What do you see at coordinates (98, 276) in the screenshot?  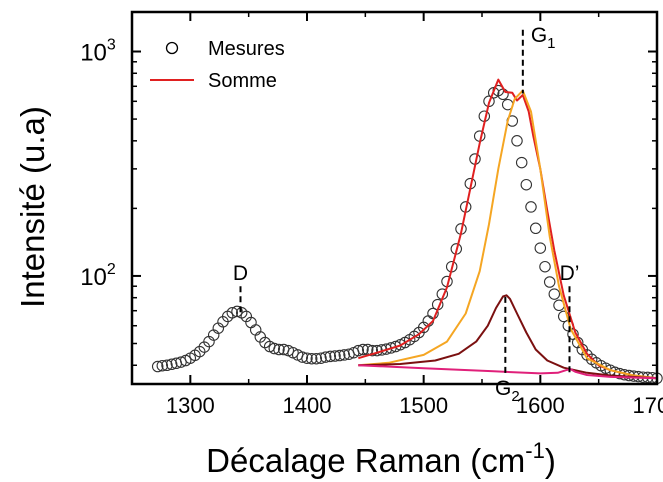 I see `y-tick-label: 10²` at bounding box center [98, 276].